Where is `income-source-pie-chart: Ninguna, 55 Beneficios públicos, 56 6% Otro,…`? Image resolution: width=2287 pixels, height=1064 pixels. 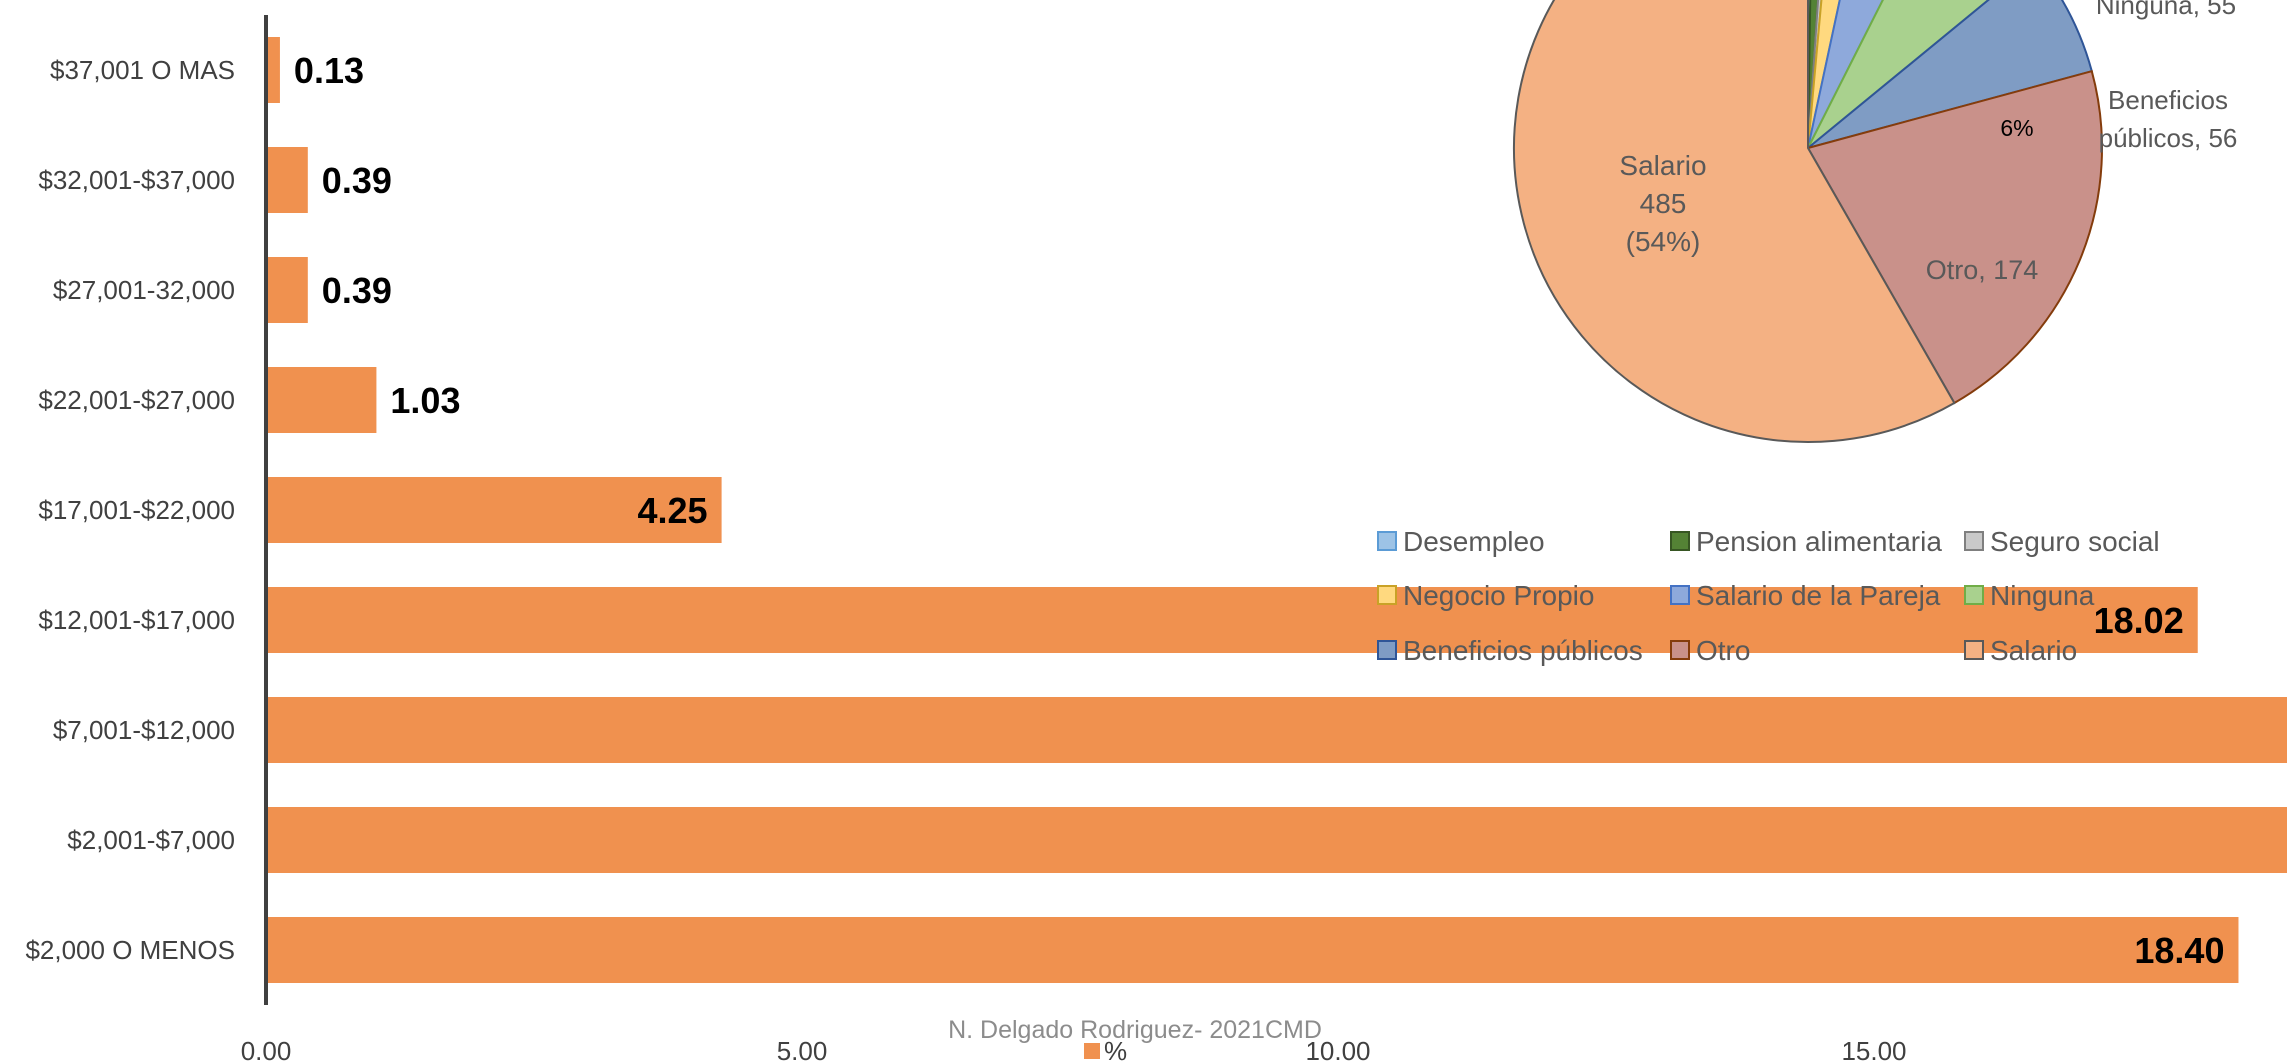
income-source-pie-chart: Ninguna, 55 Beneficios públicos, 56 6% Otro,… is located at coordinates (1875, 221).